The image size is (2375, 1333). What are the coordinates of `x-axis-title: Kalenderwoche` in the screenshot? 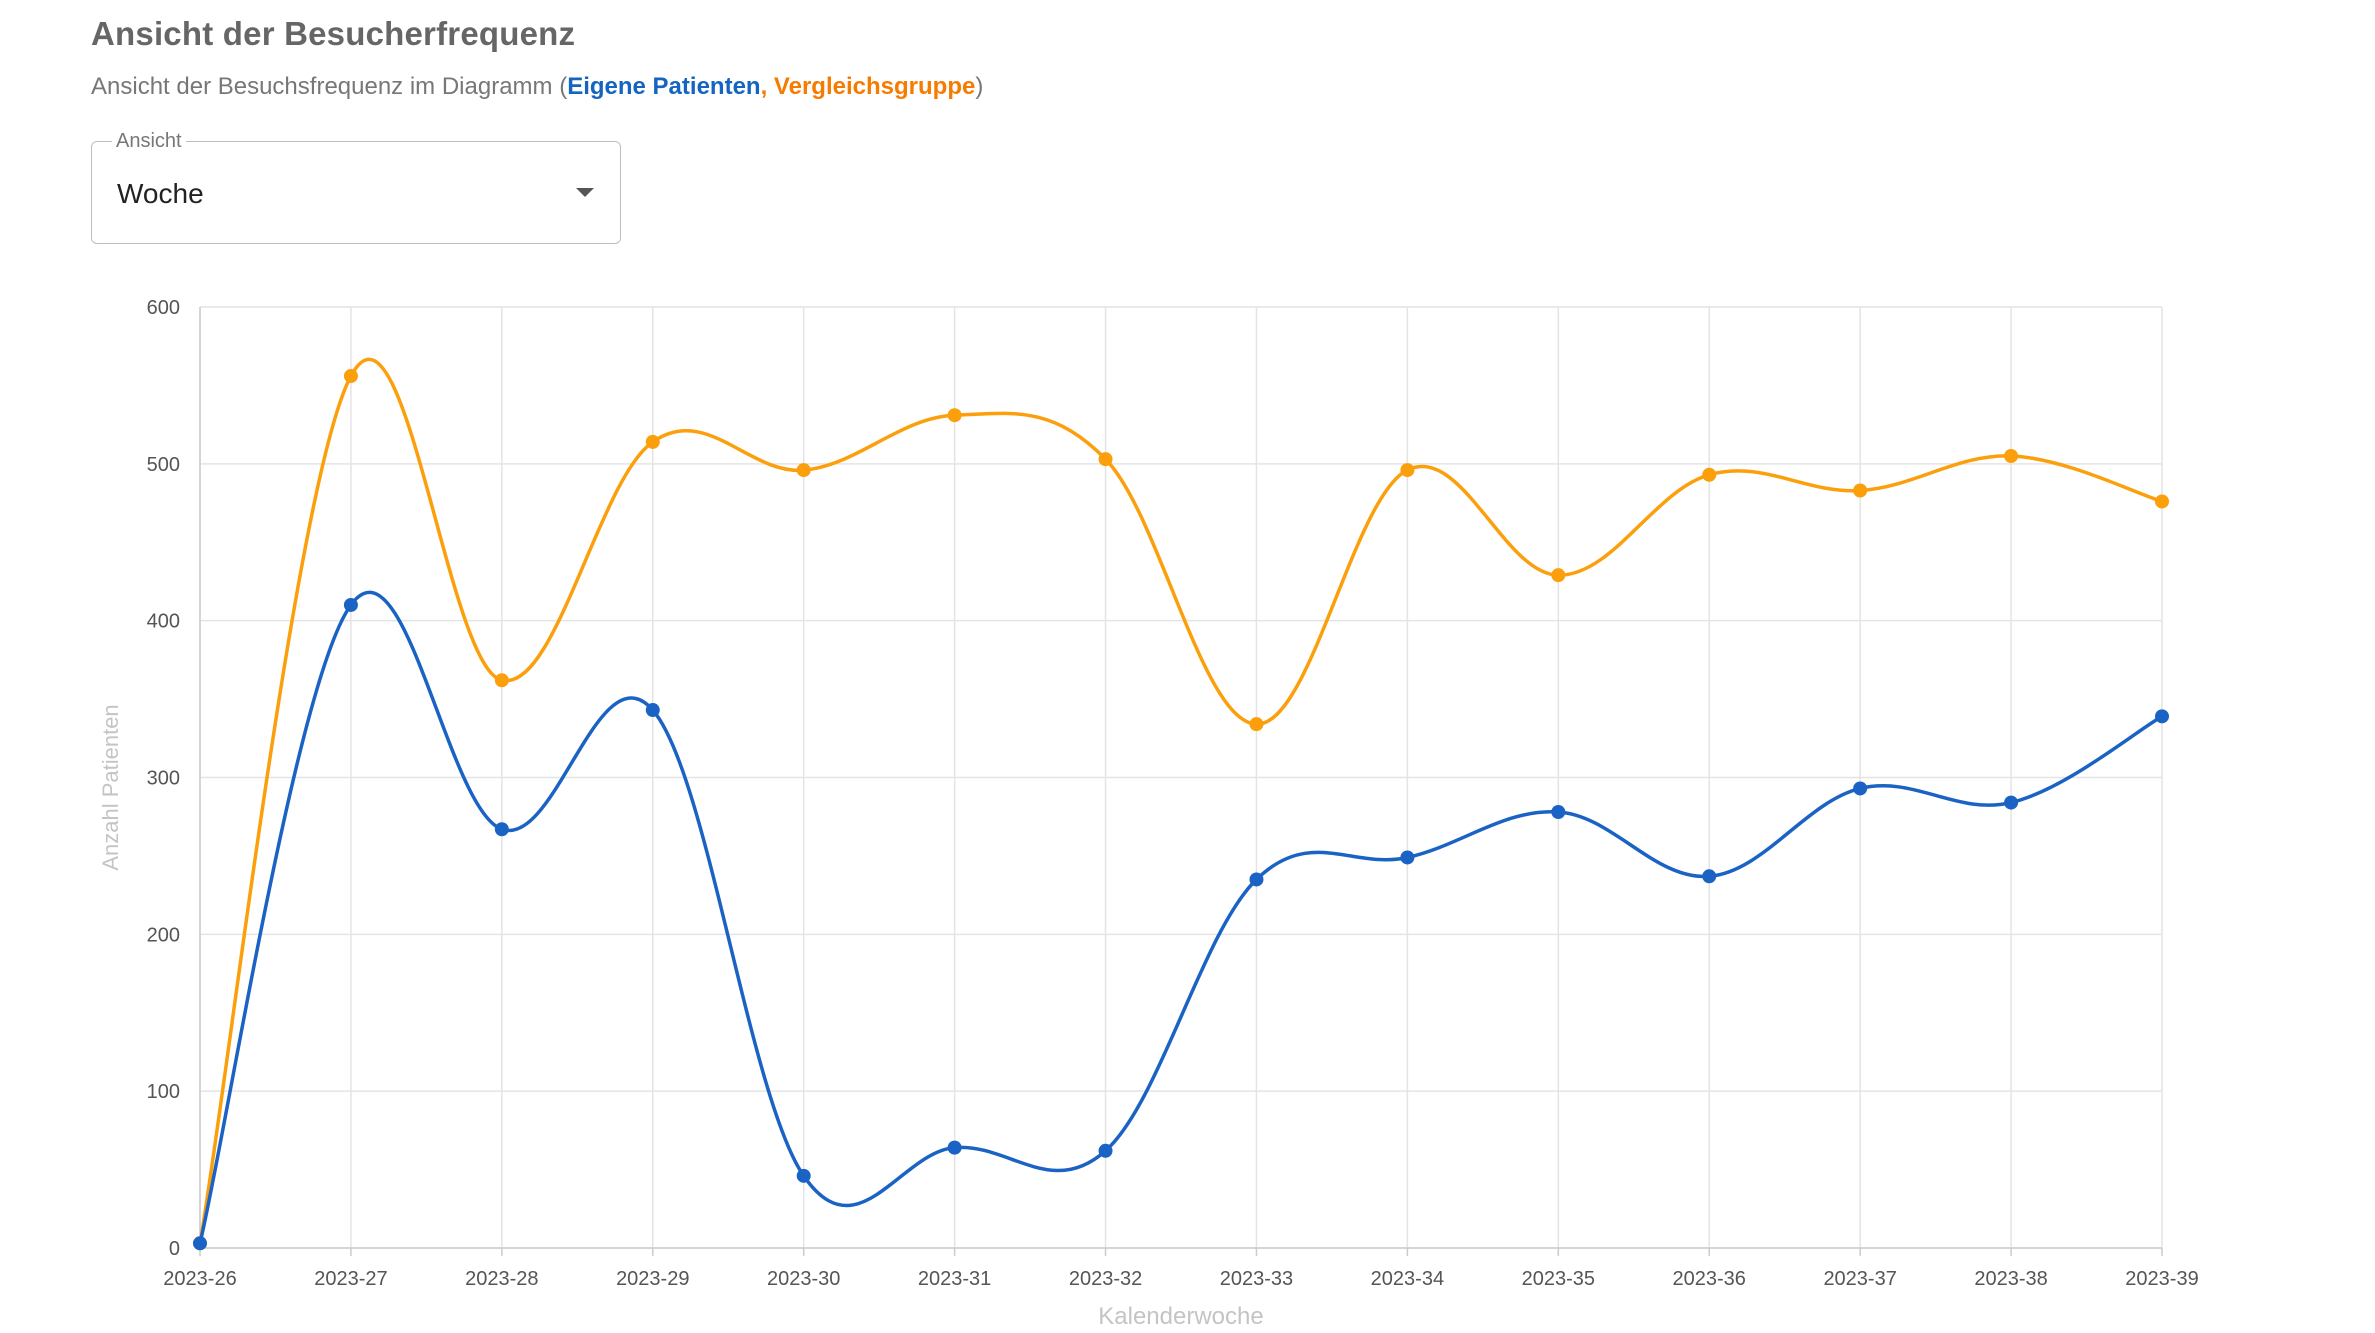 It's located at (1180, 1316).